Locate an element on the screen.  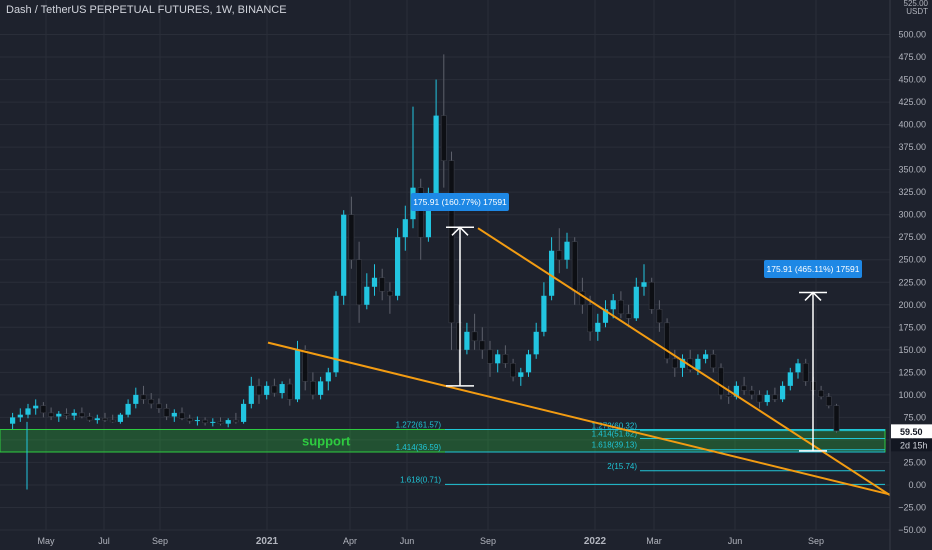
price-tick-label: 500.00 is located at coordinates (912, 35).